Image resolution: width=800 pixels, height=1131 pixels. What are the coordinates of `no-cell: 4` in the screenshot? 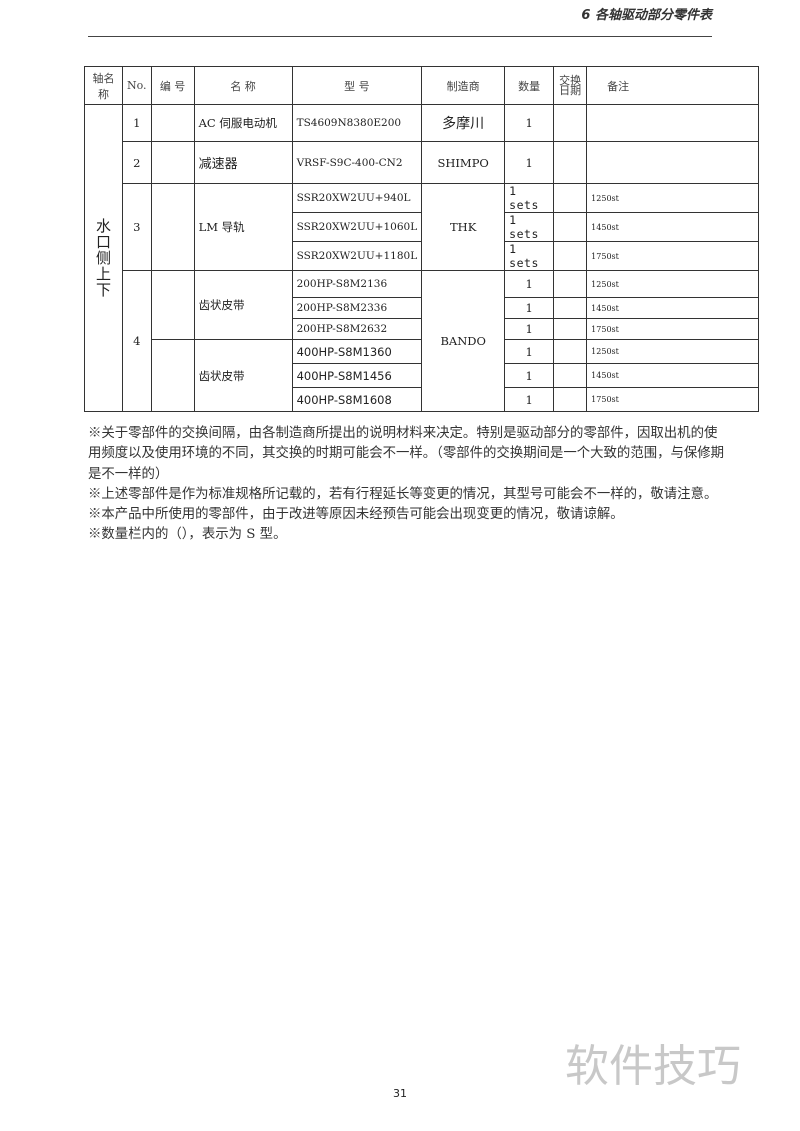 It's located at (137, 341).